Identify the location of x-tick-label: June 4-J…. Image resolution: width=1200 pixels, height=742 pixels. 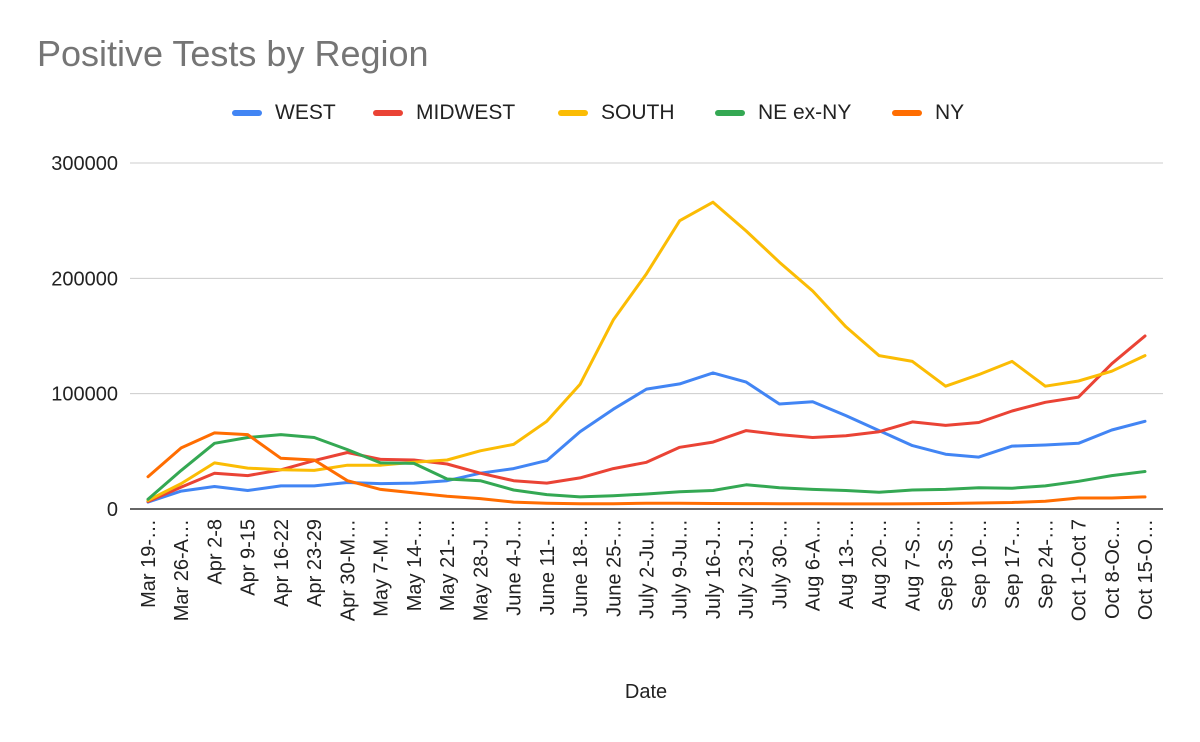
(515, 567).